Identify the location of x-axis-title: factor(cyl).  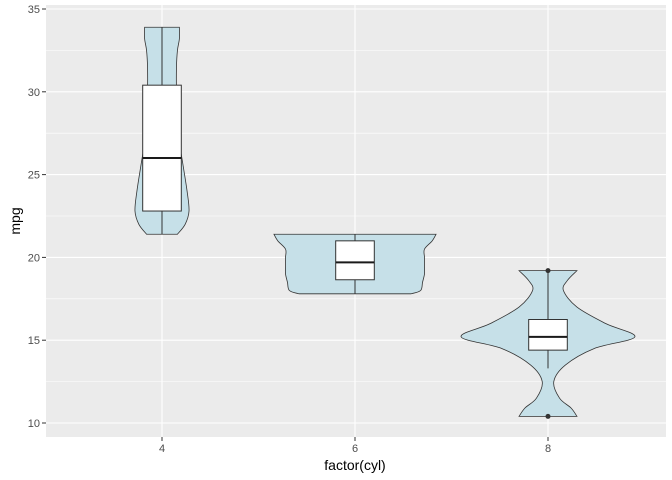
(354, 465).